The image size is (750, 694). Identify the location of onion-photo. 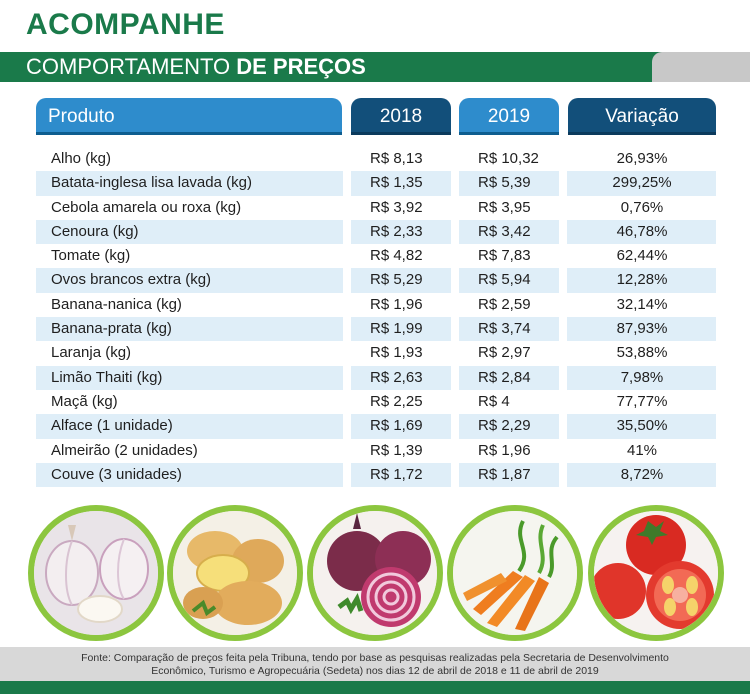
(375, 573).